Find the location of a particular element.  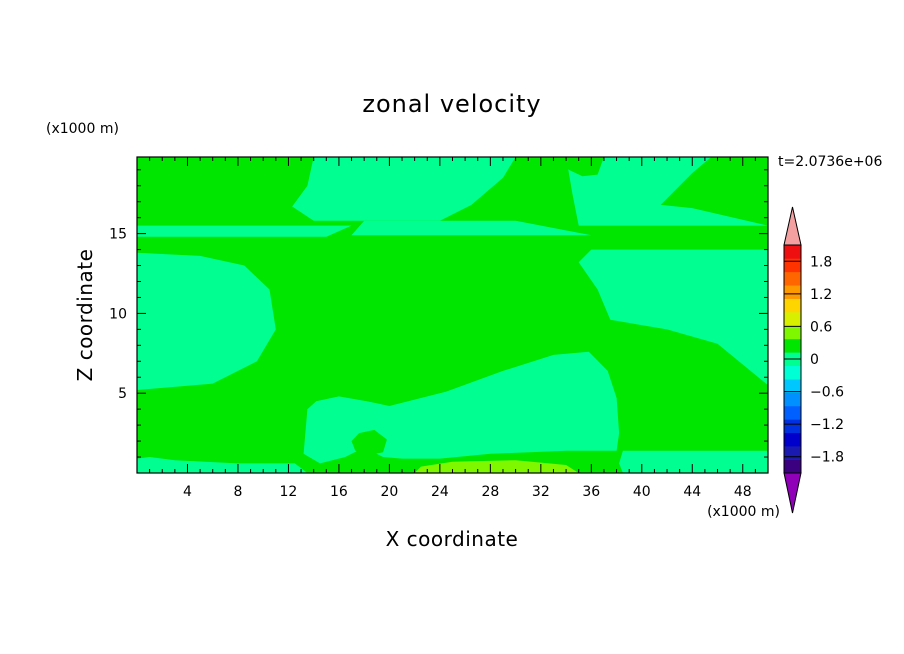

colorbar-tick-label: 0 is located at coordinates (814, 360).